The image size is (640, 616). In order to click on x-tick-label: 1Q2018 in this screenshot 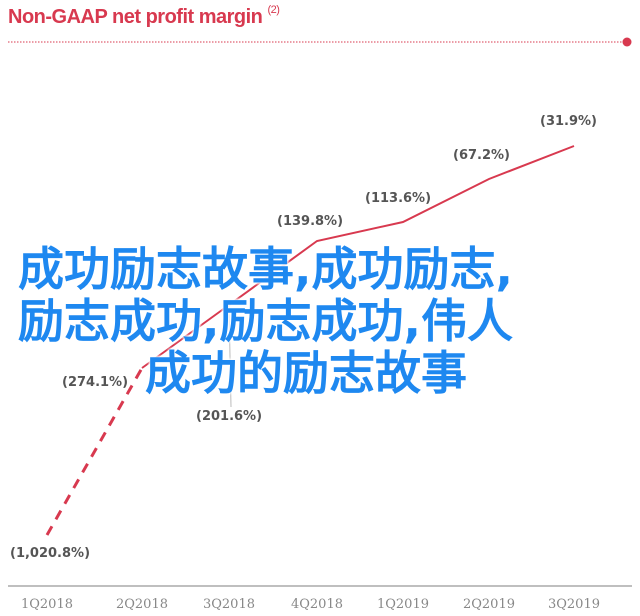, I will do `click(47, 604)`.